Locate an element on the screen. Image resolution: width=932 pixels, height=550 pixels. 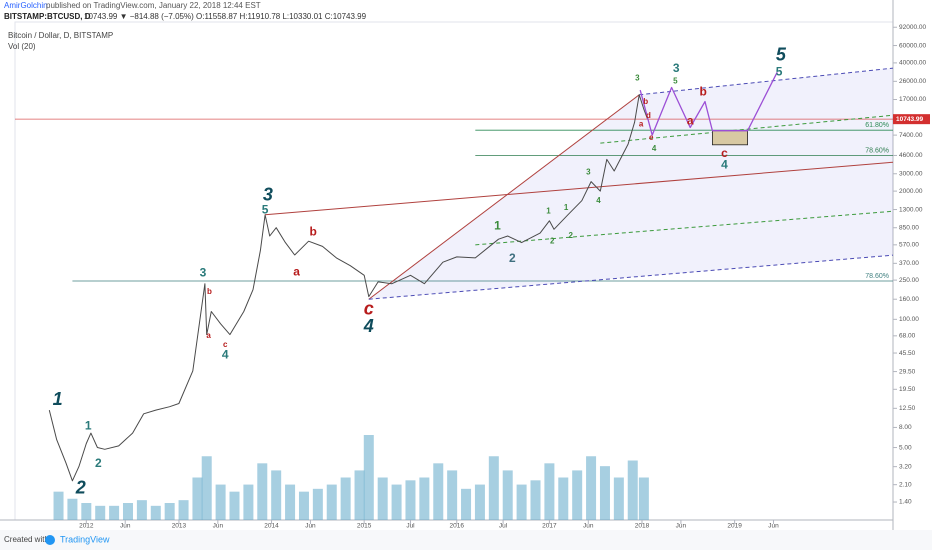
projection-line is located at coordinates (708, 103).